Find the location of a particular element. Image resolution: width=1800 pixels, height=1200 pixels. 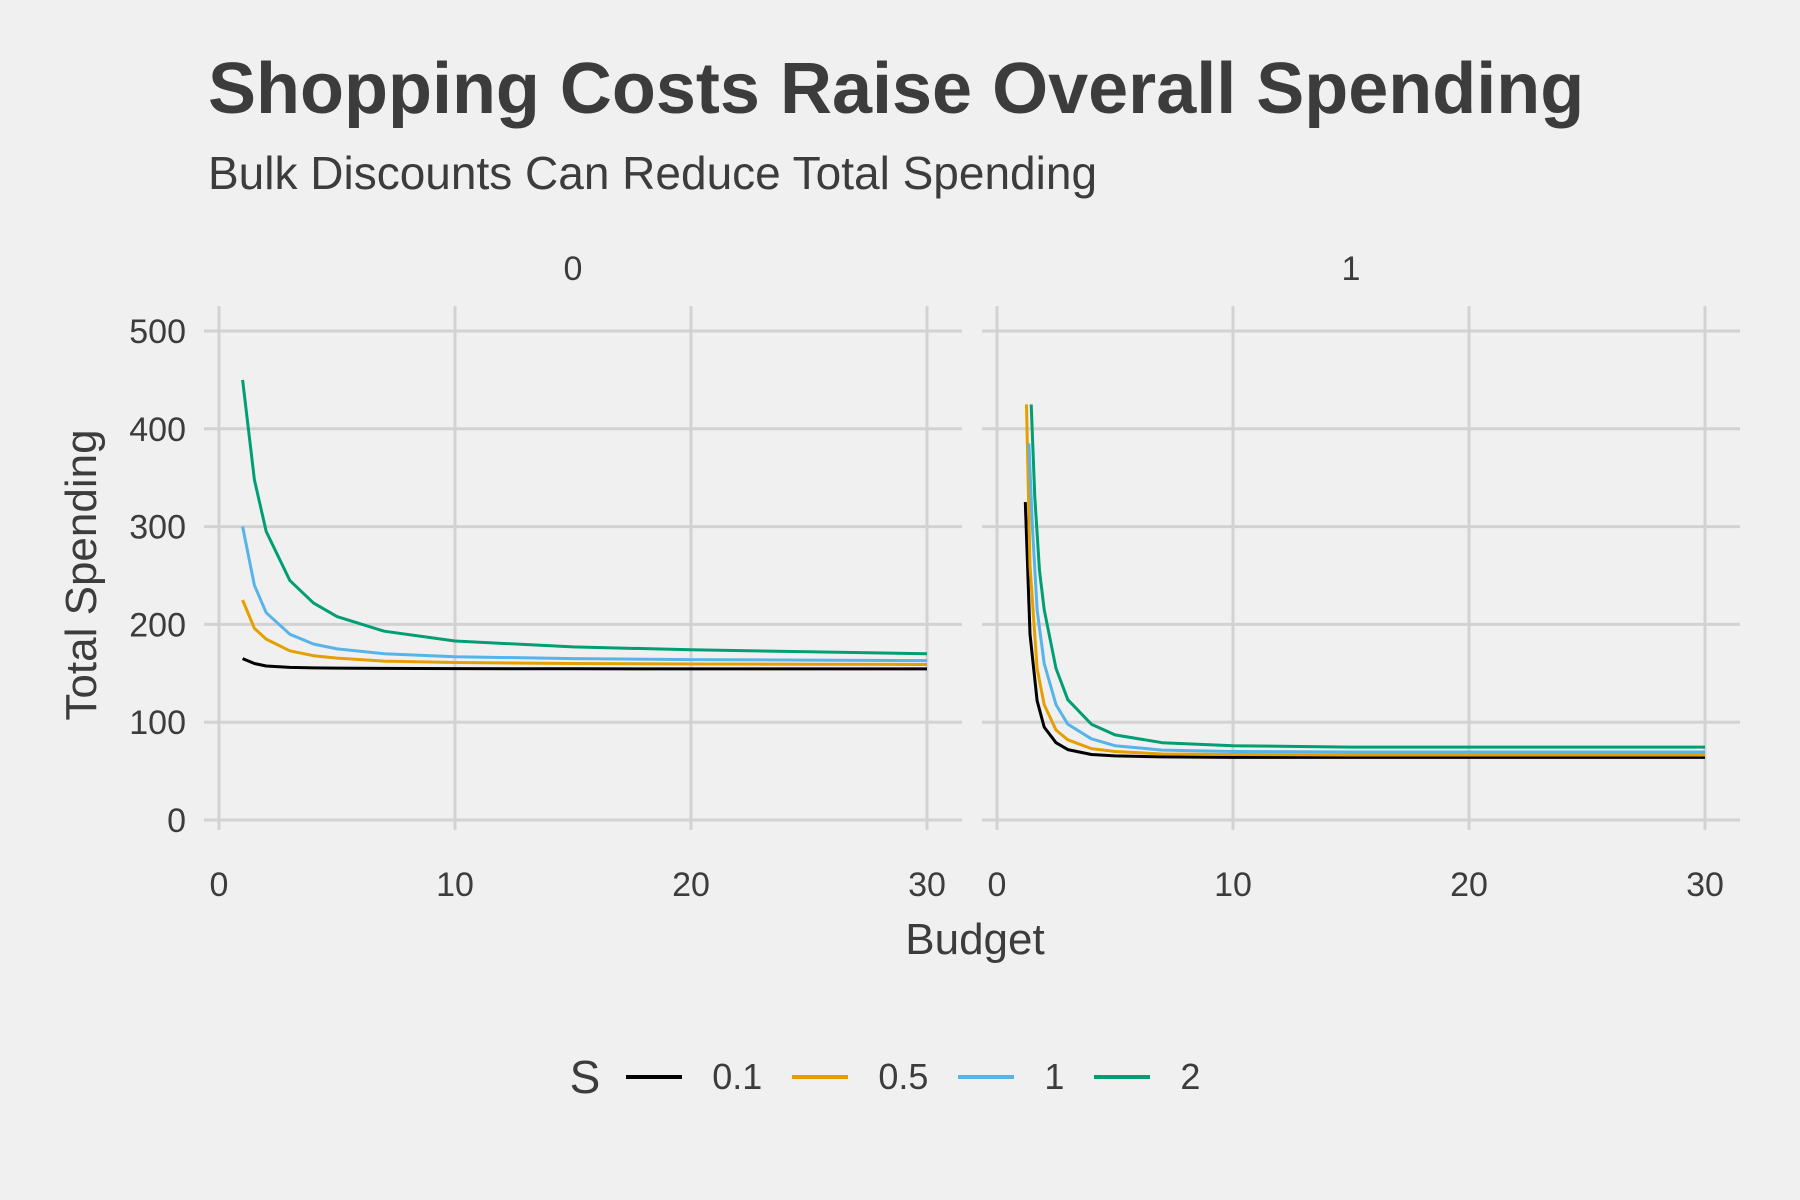

y-tick-label: 500 is located at coordinates (157, 332).